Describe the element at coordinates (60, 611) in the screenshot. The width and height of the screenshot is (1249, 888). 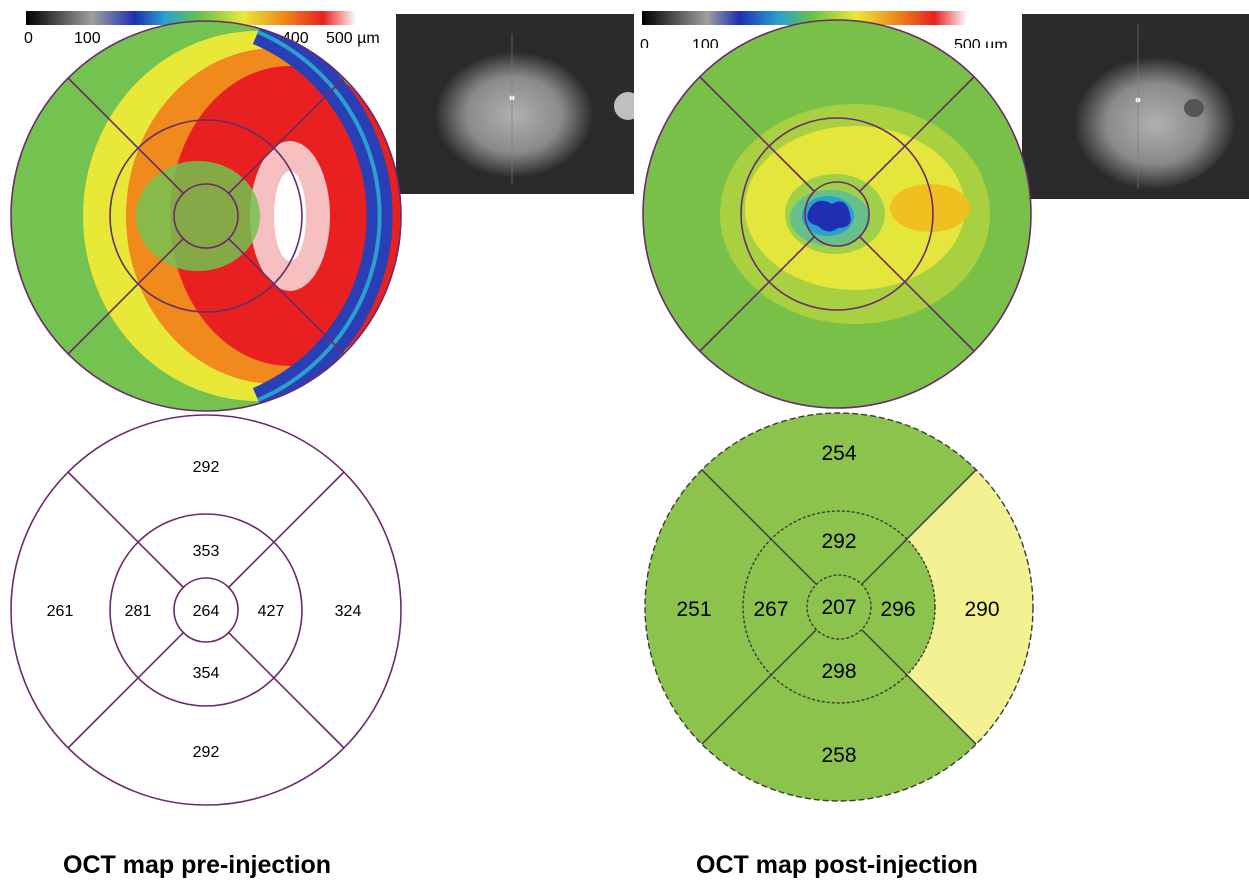
I see `outer-temporal-value: 261` at that location.